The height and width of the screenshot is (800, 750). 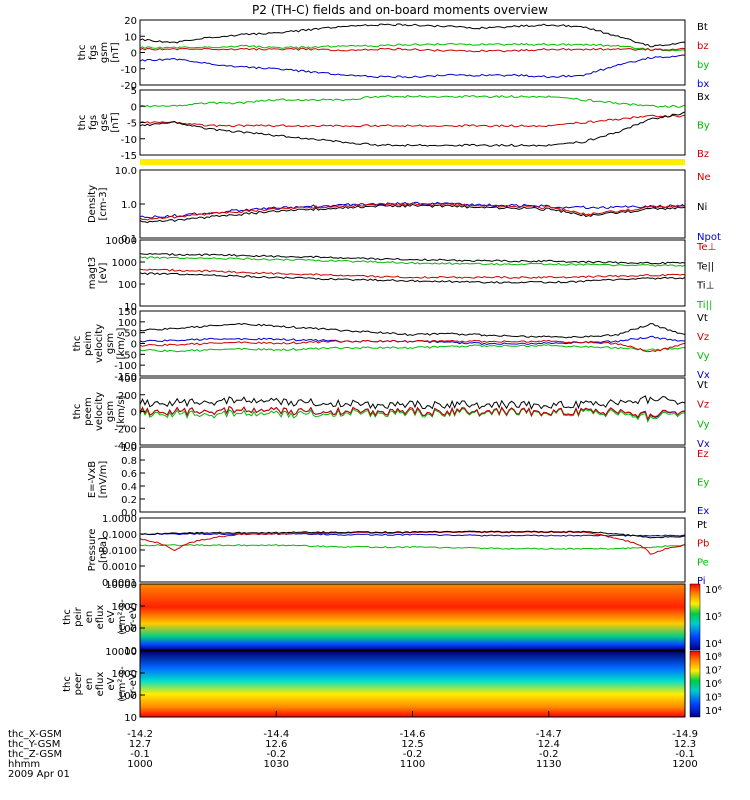 I want to click on y-tick-label: -400, so click(x=125, y=446).